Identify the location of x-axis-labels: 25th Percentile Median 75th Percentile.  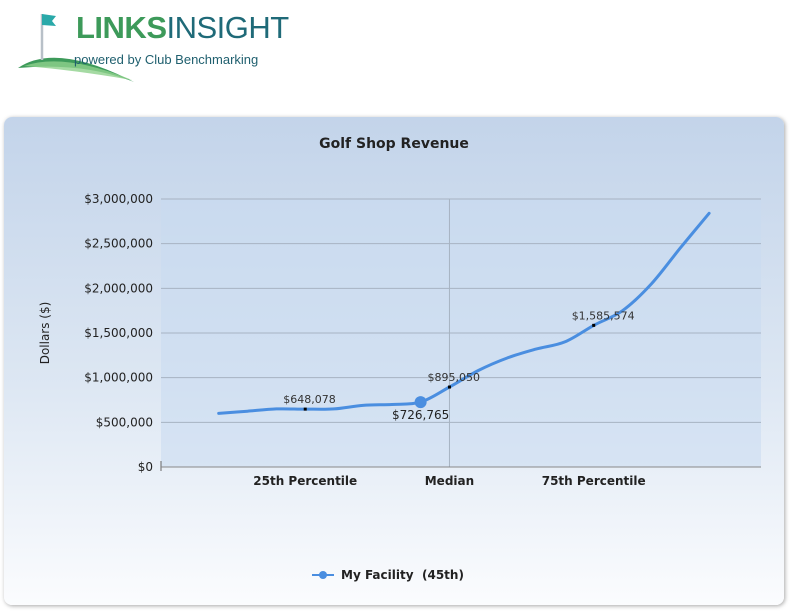
(449, 481).